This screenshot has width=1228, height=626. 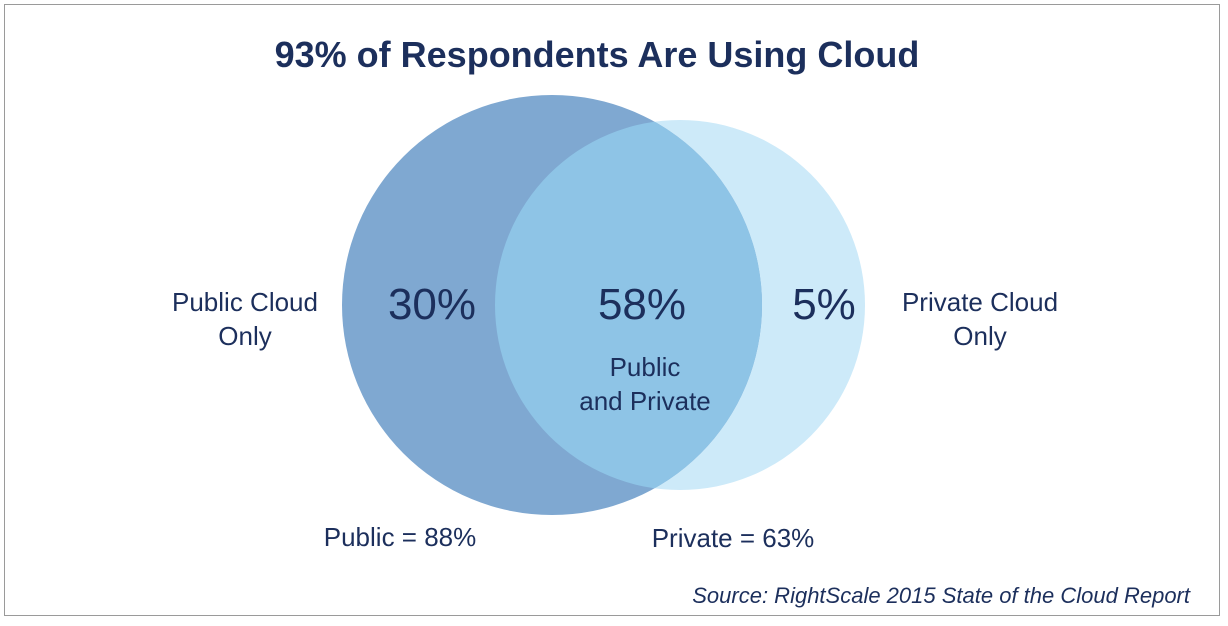 I want to click on private-only-label-line-2: Only, so click(x=979, y=336).